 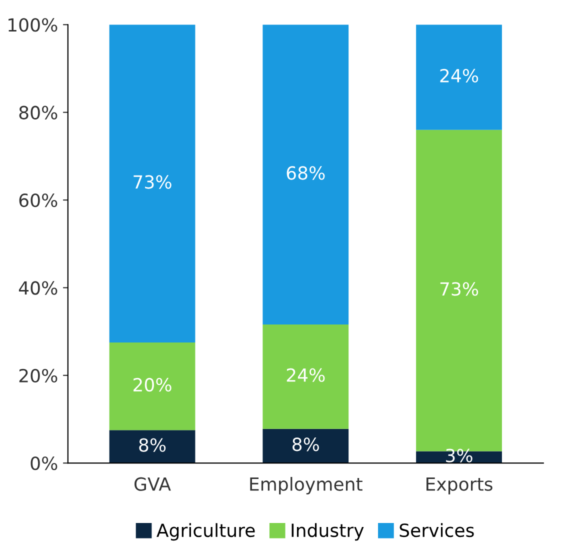 What do you see at coordinates (328, 532) in the screenshot?
I see `legend-label: Industry` at bounding box center [328, 532].